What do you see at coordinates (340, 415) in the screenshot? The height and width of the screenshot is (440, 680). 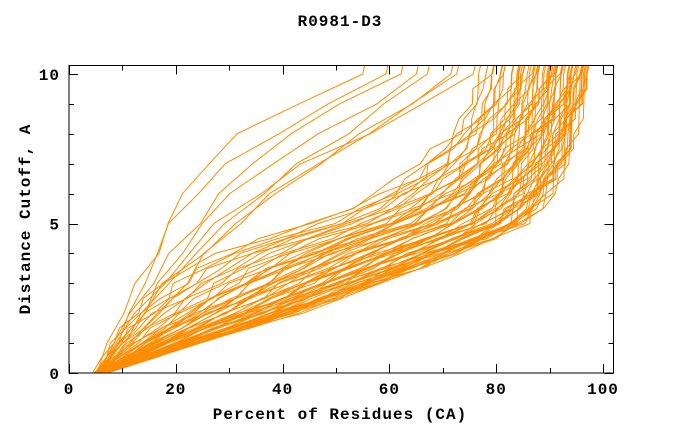 I see `x-axis-label: Percent of Residues (CA)` at bounding box center [340, 415].